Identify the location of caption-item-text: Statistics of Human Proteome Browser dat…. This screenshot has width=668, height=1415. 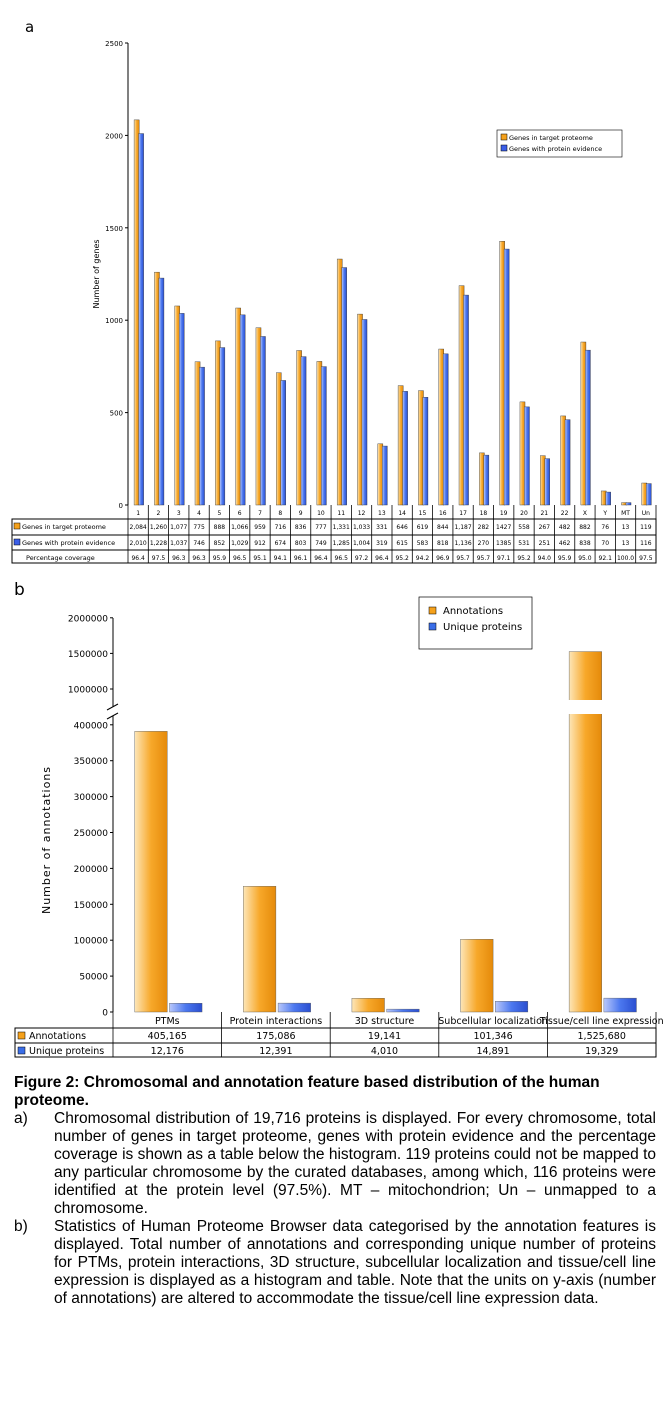
(355, 1262).